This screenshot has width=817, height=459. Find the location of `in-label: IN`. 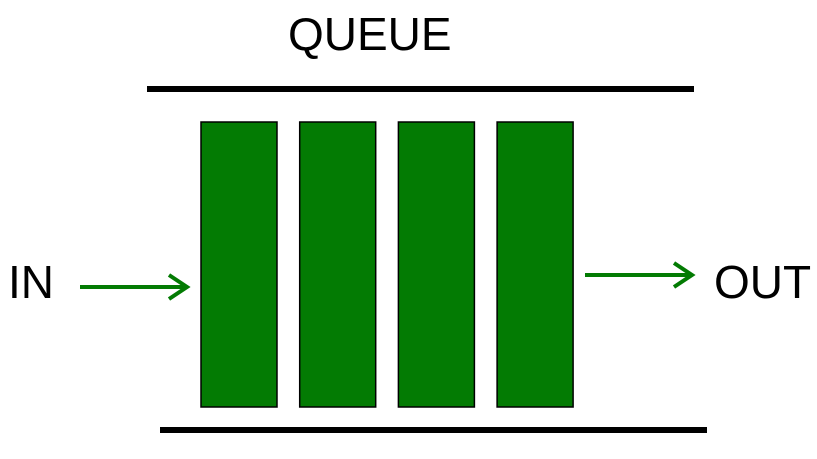

in-label: IN is located at coordinates (31, 282).